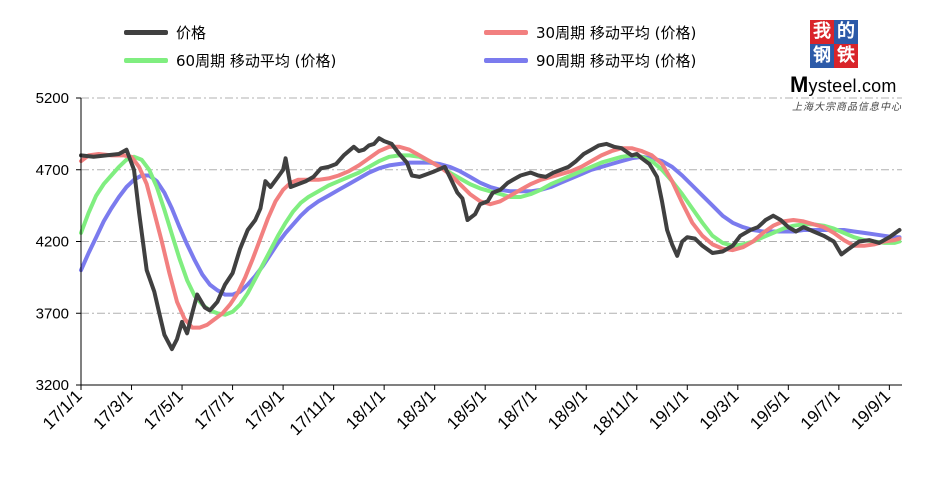 The width and height of the screenshot is (936, 484). Describe the element at coordinates (214, 409) in the screenshot. I see `x-tick-label: 17/7/1` at that location.